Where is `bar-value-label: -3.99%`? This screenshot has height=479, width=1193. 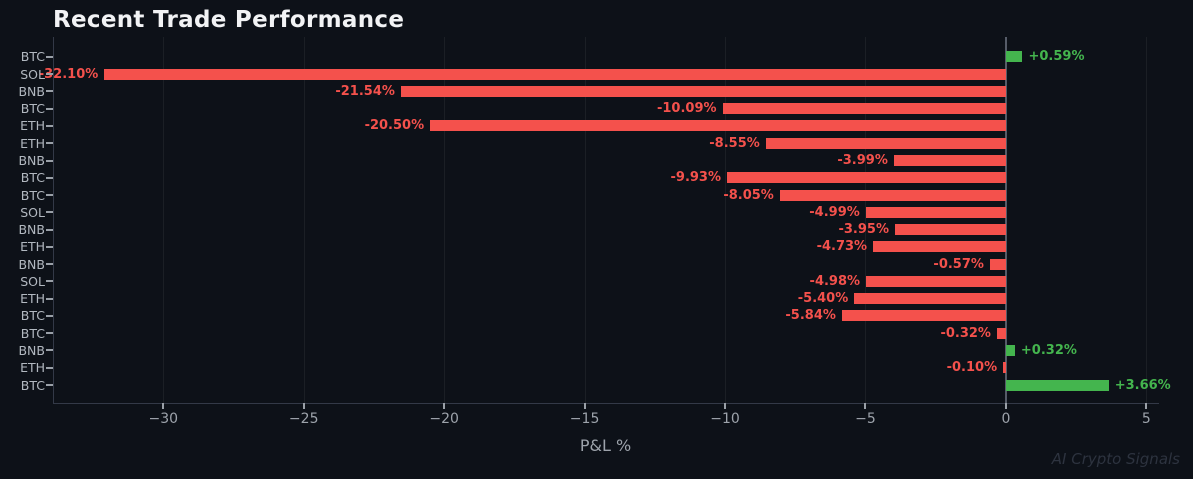 bar-value-label: -3.99% is located at coordinates (862, 161).